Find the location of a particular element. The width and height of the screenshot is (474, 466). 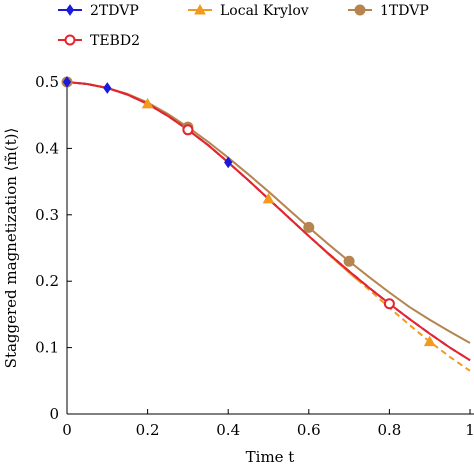

y-axis-label: Staggered magnetization ⟨m̃(t)⟩ is located at coordinates (11, 248).